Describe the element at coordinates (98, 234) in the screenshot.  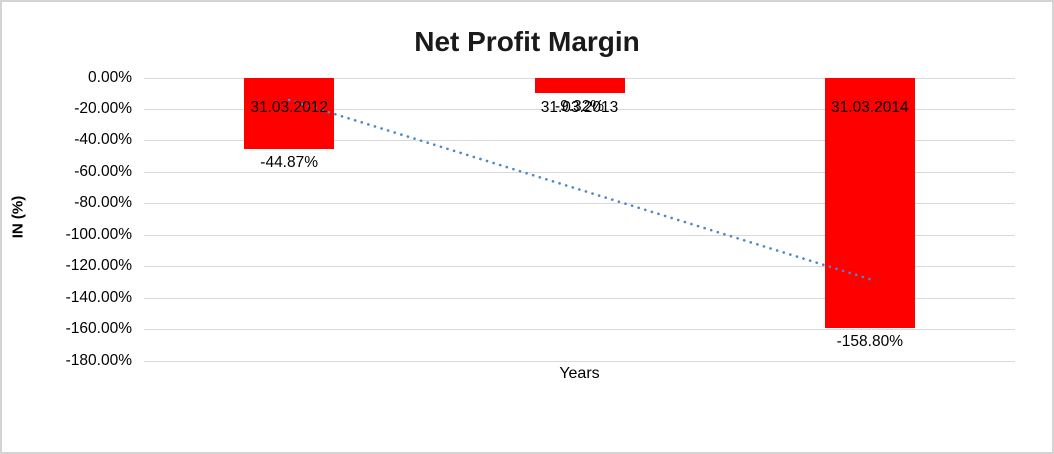
I see `y-tick-label: -100.00%` at that location.